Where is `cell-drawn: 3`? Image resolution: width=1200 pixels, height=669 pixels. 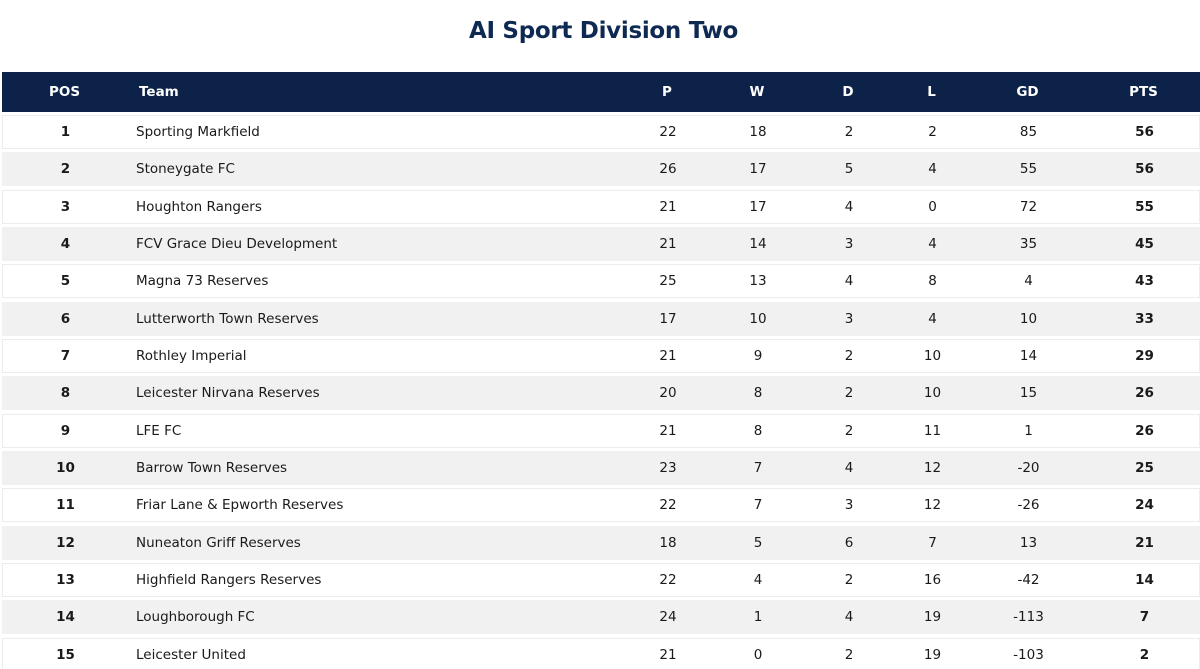
cell-drawn: 3 is located at coordinates (849, 244).